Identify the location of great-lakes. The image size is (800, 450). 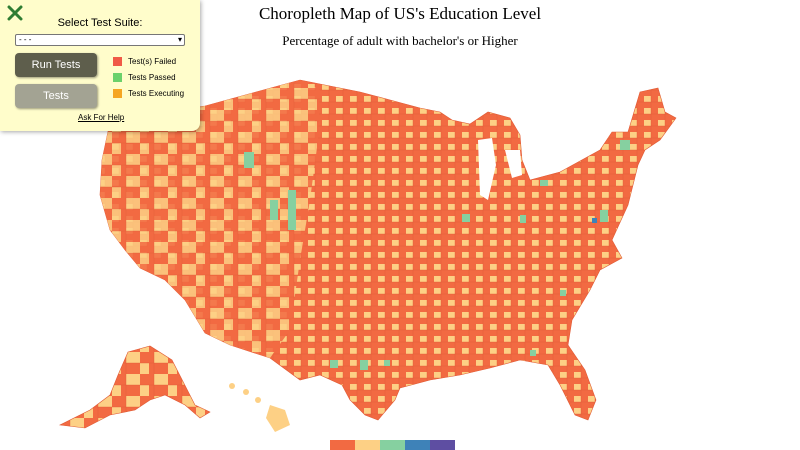
(500, 169).